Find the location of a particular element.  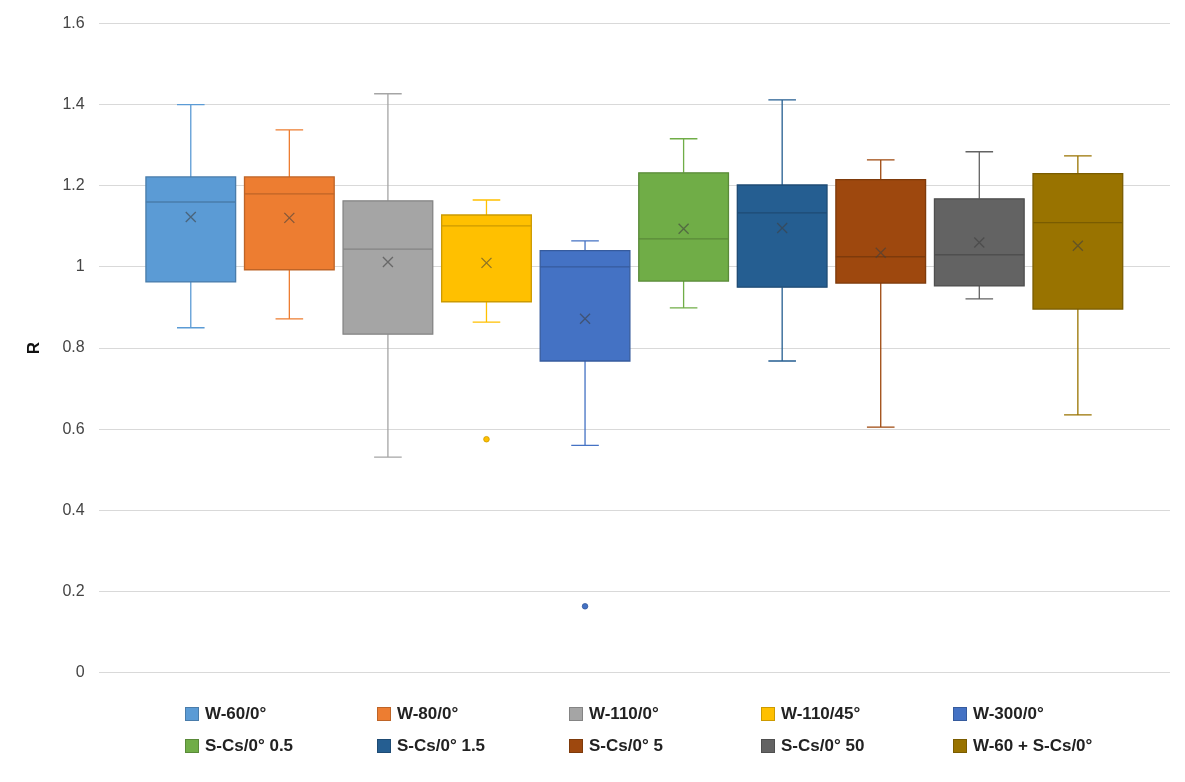

y-tick-label: 1 is located at coordinates (80, 266).